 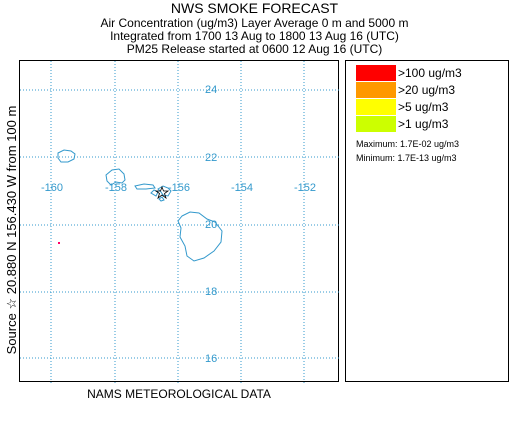 I want to click on oahu-island, so click(x=115, y=177).